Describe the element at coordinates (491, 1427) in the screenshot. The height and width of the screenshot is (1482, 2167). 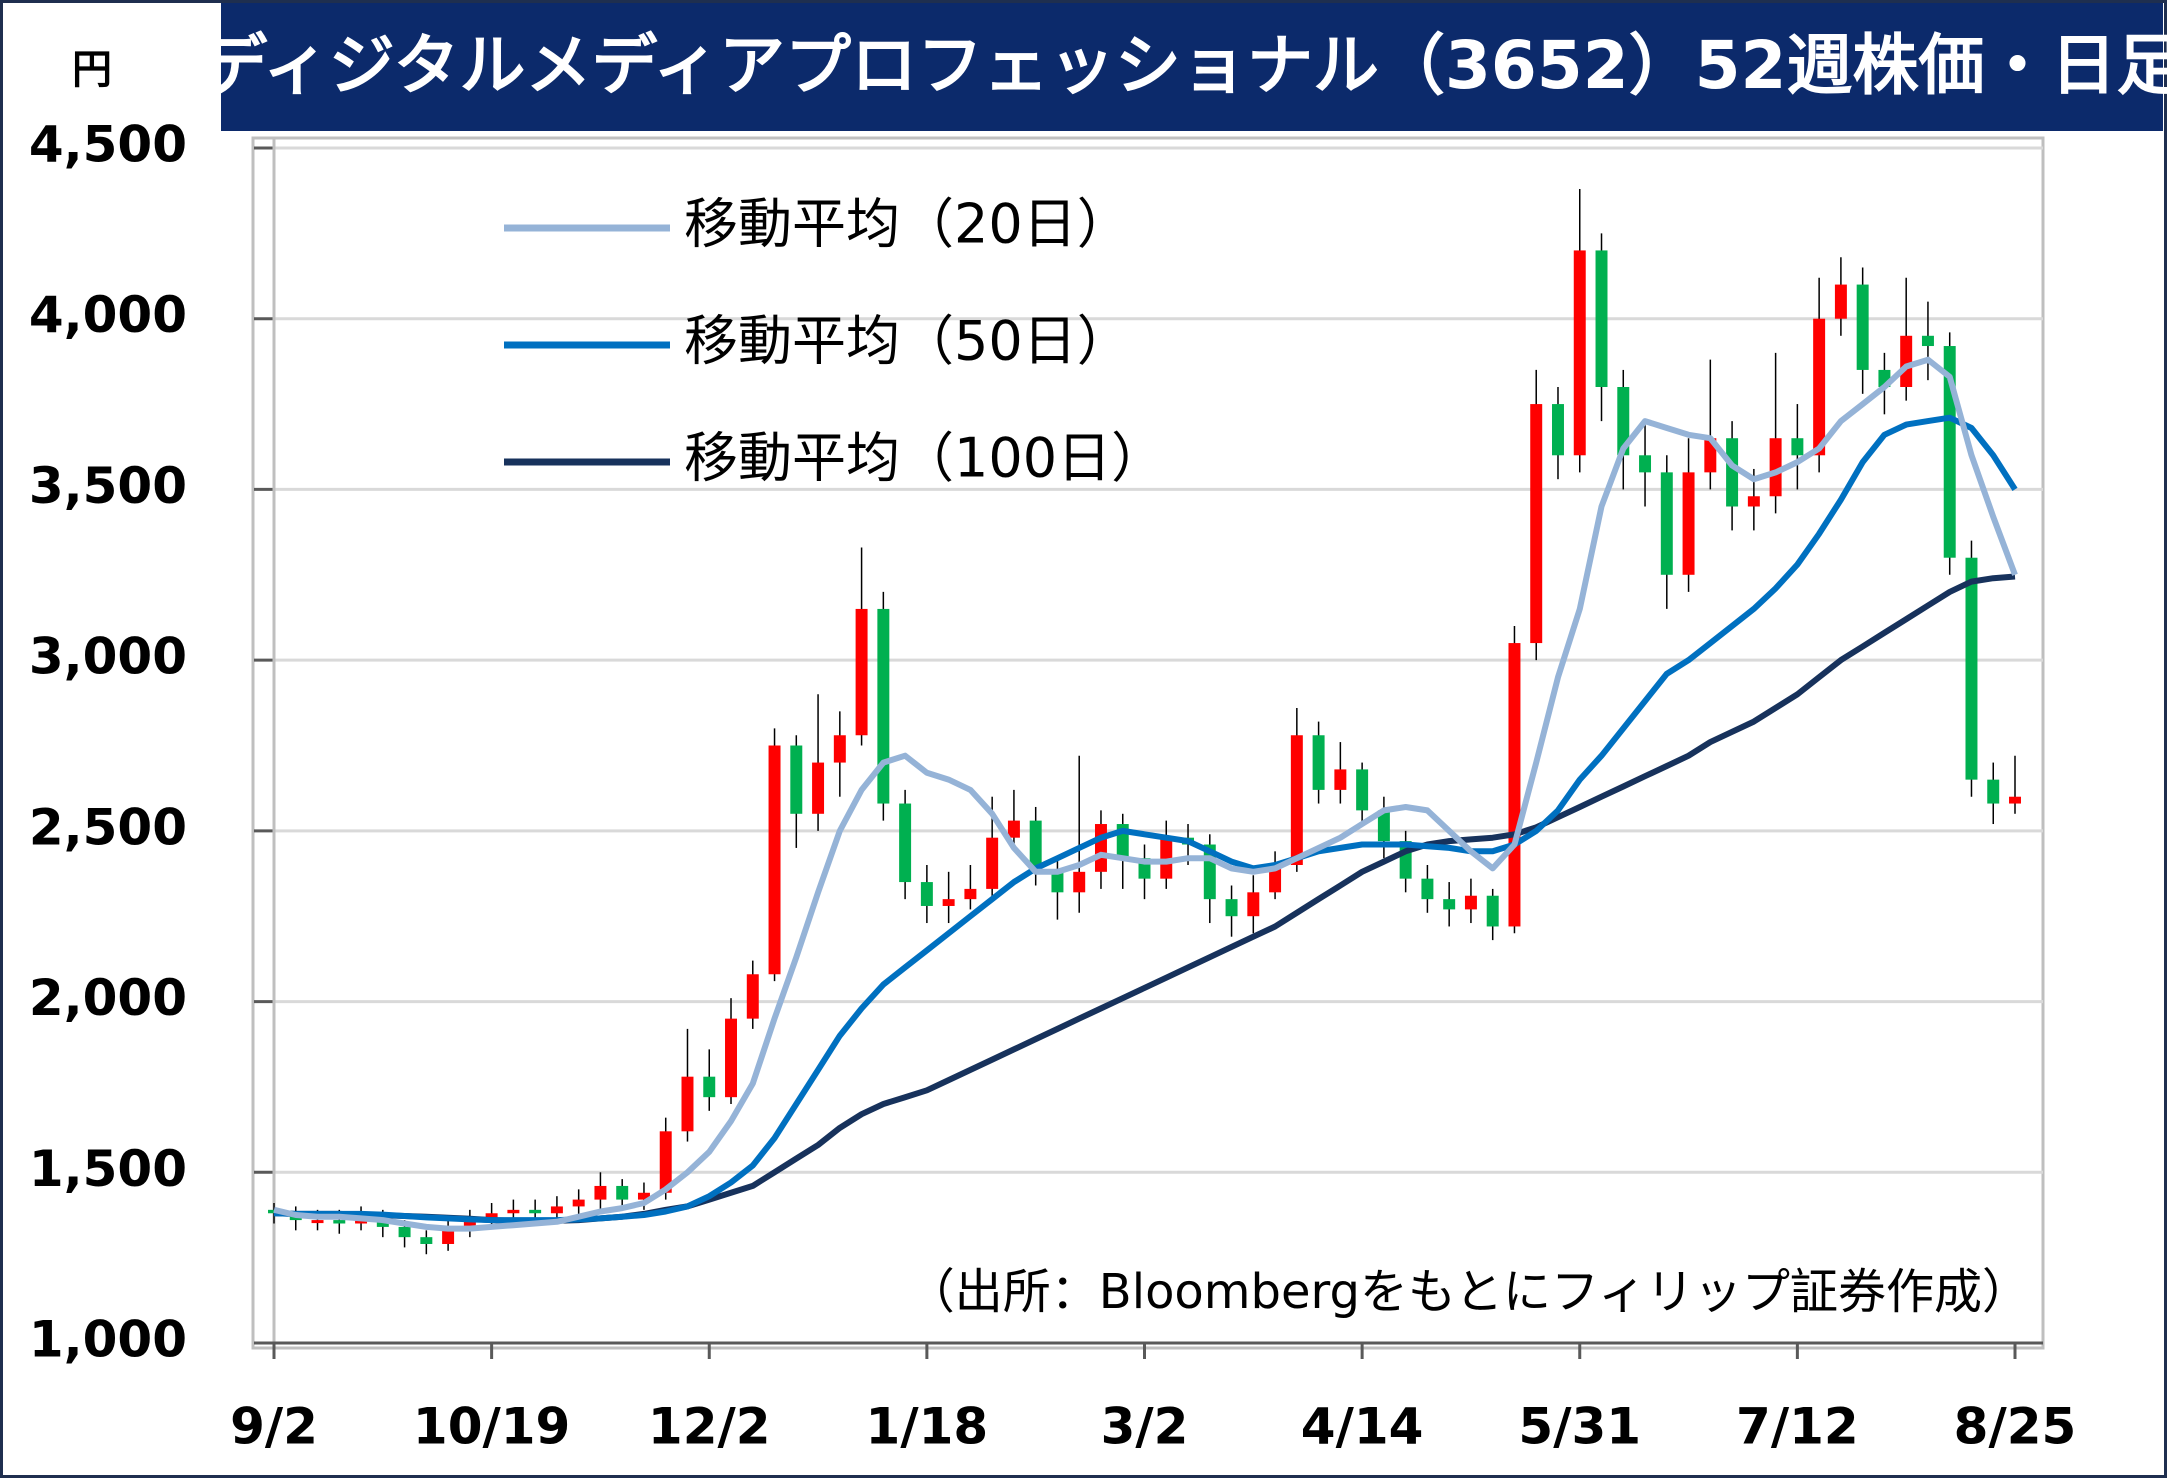
I see `x-tick-label: 10/19` at that location.